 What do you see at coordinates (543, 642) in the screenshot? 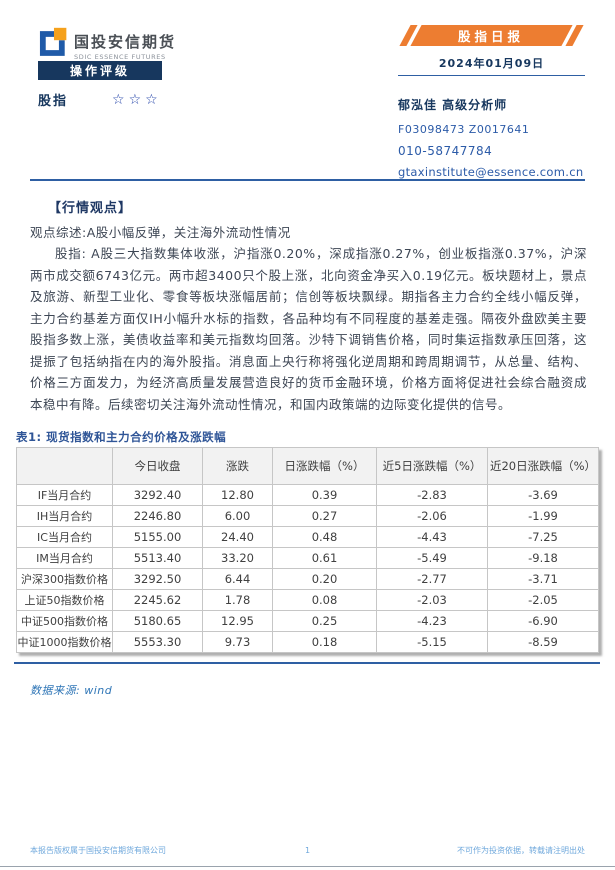
I see `table-cell: -8.59` at bounding box center [543, 642].